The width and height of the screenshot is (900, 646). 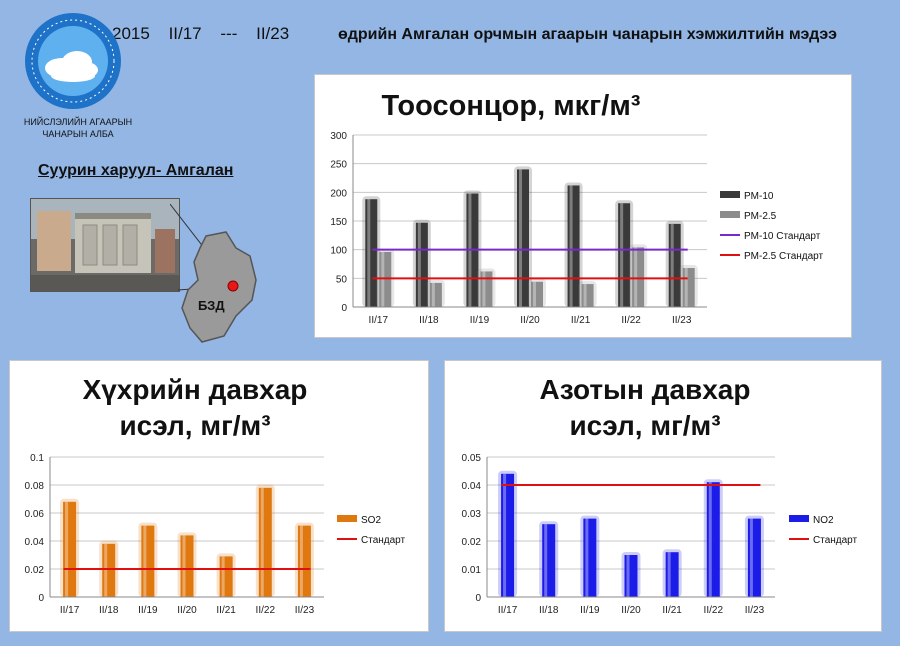 What do you see at coordinates (549, 610) in the screenshot?
I see `x-tick-label: II/18` at bounding box center [549, 610].